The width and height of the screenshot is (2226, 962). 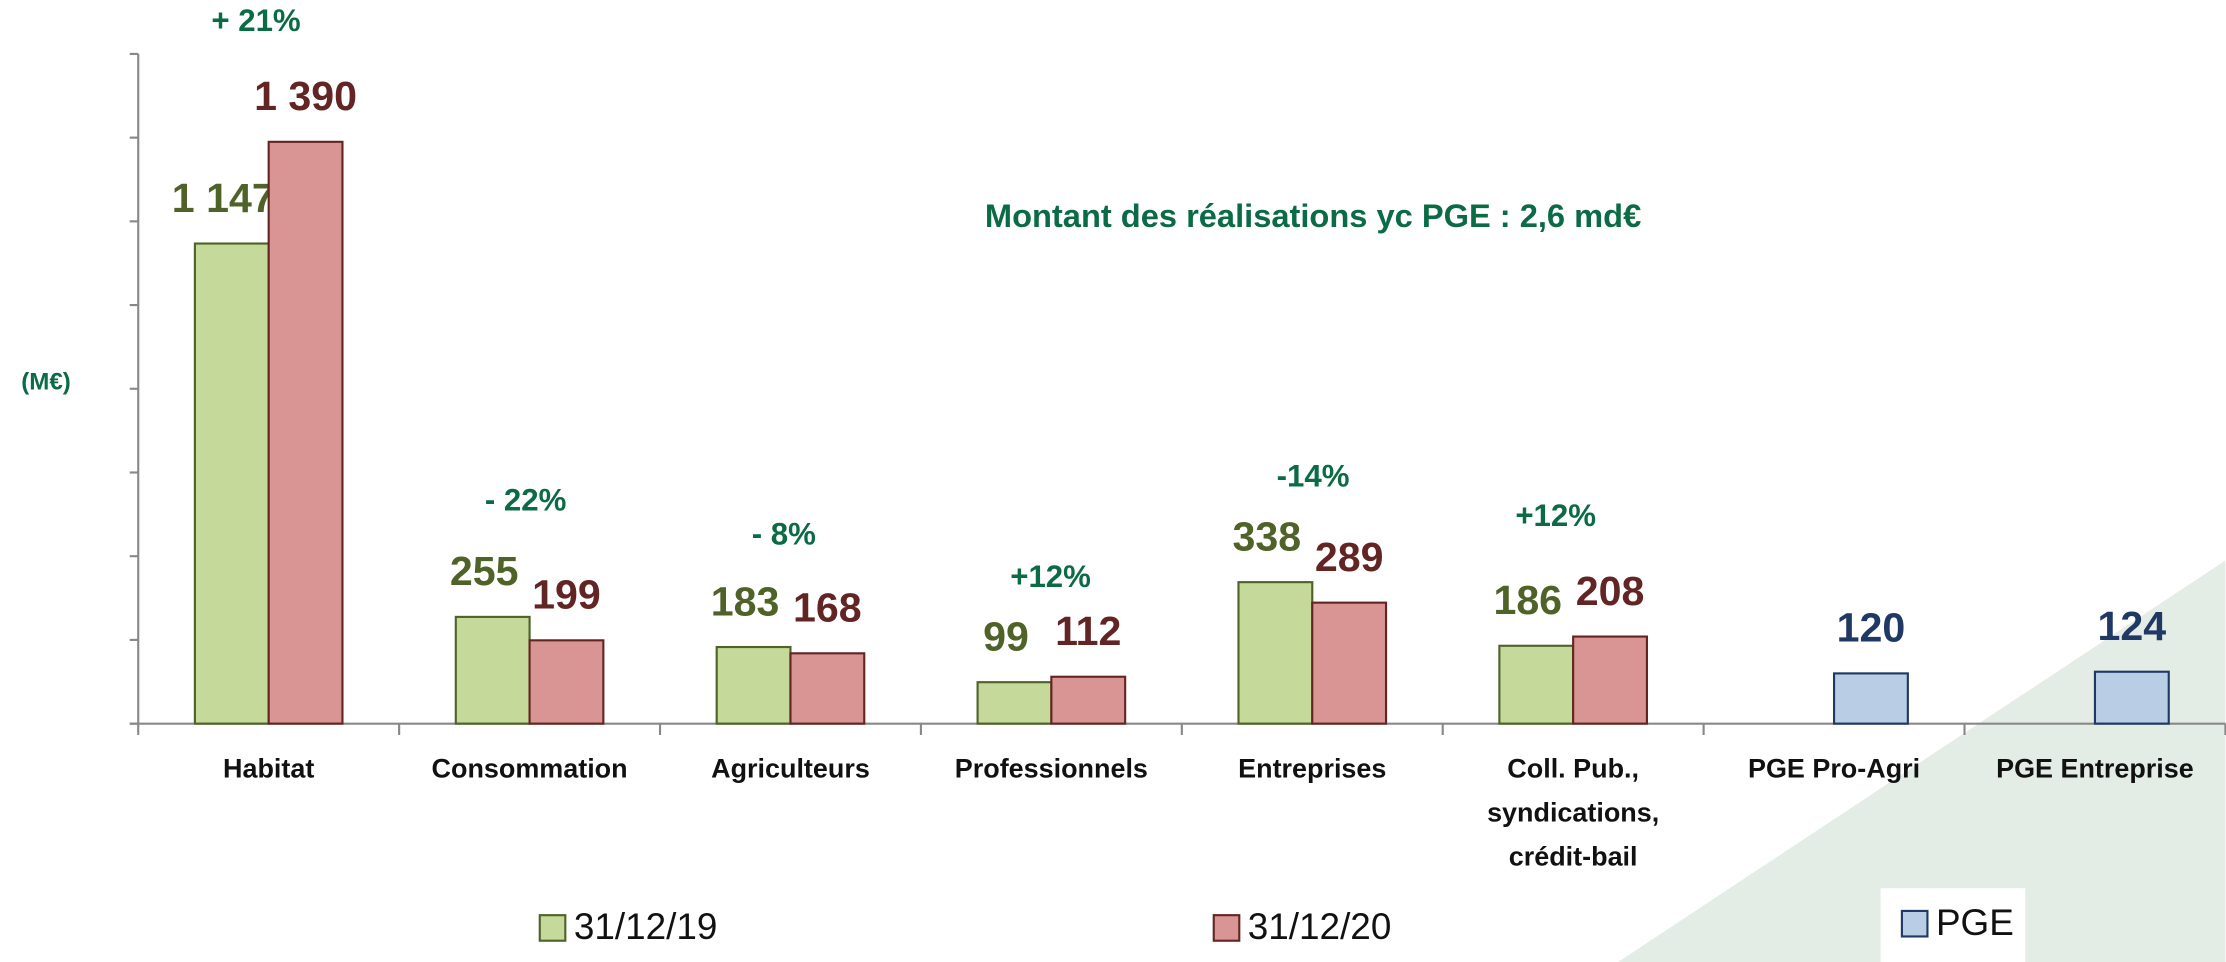 I want to click on value-label: 168, so click(x=827, y=608).